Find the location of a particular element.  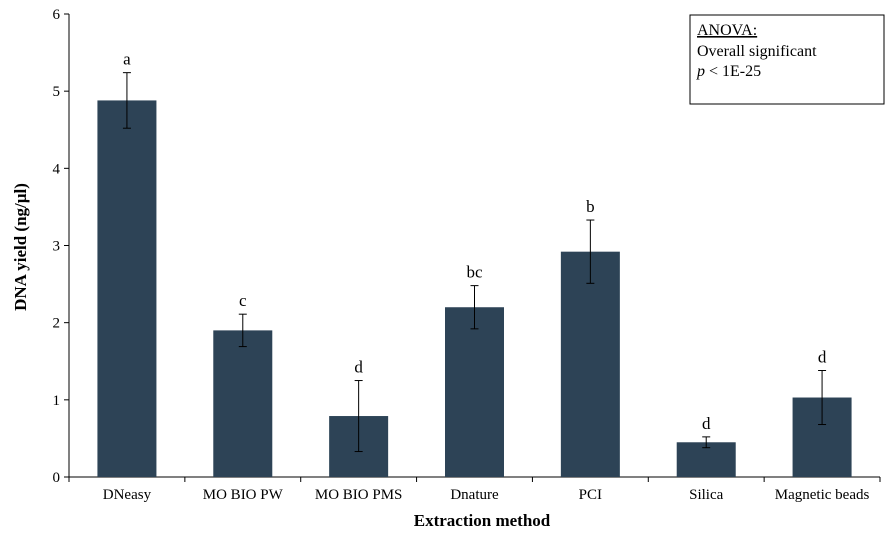

y-tick-label: 4 is located at coordinates (57, 169).